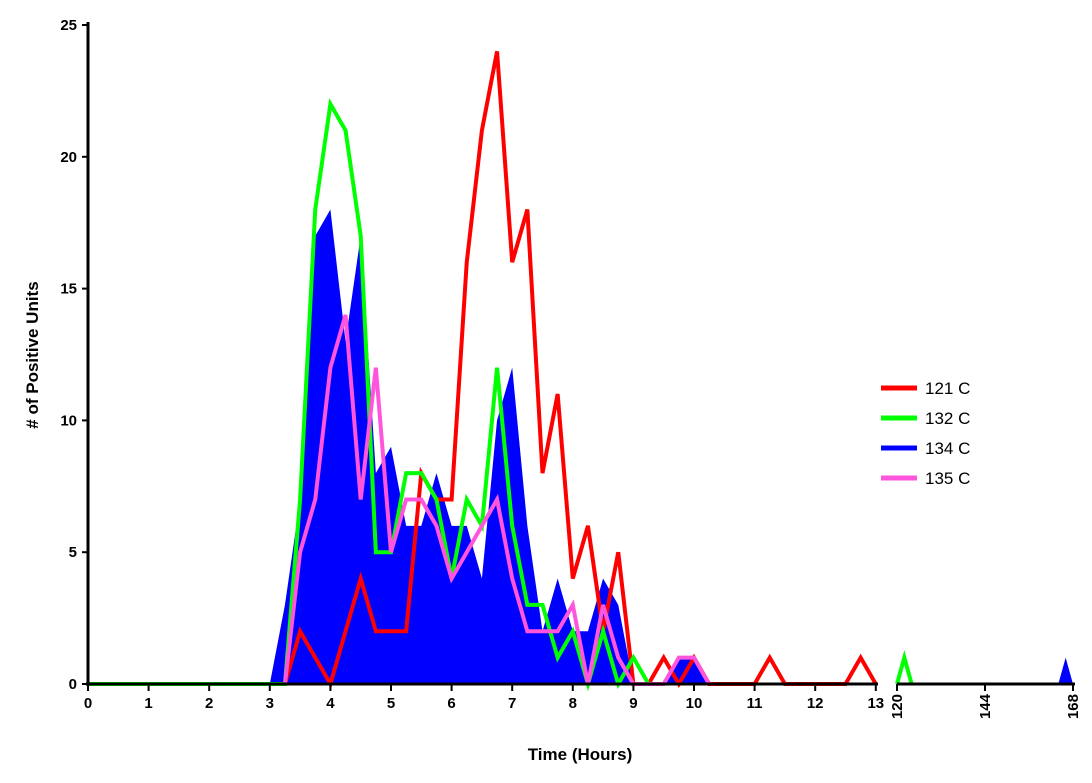 Image resolution: width=1092 pixels, height=783 pixels. Describe the element at coordinates (815, 703) in the screenshot. I see `x-tick-label: 12` at that location.